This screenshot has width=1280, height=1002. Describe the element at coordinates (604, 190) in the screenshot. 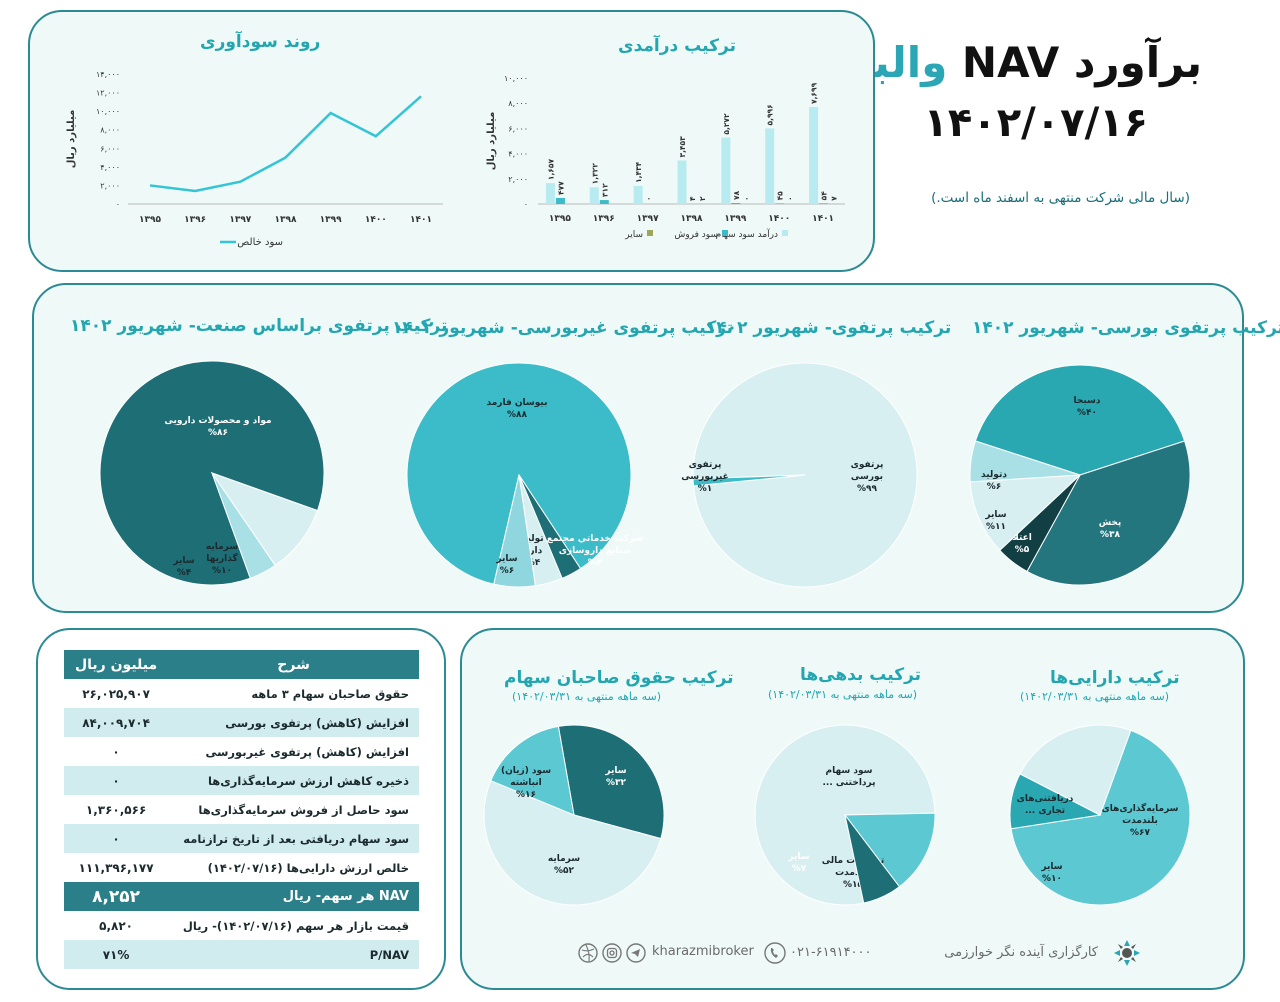

I see `bar-data-label: ۳۱۲` at that location.